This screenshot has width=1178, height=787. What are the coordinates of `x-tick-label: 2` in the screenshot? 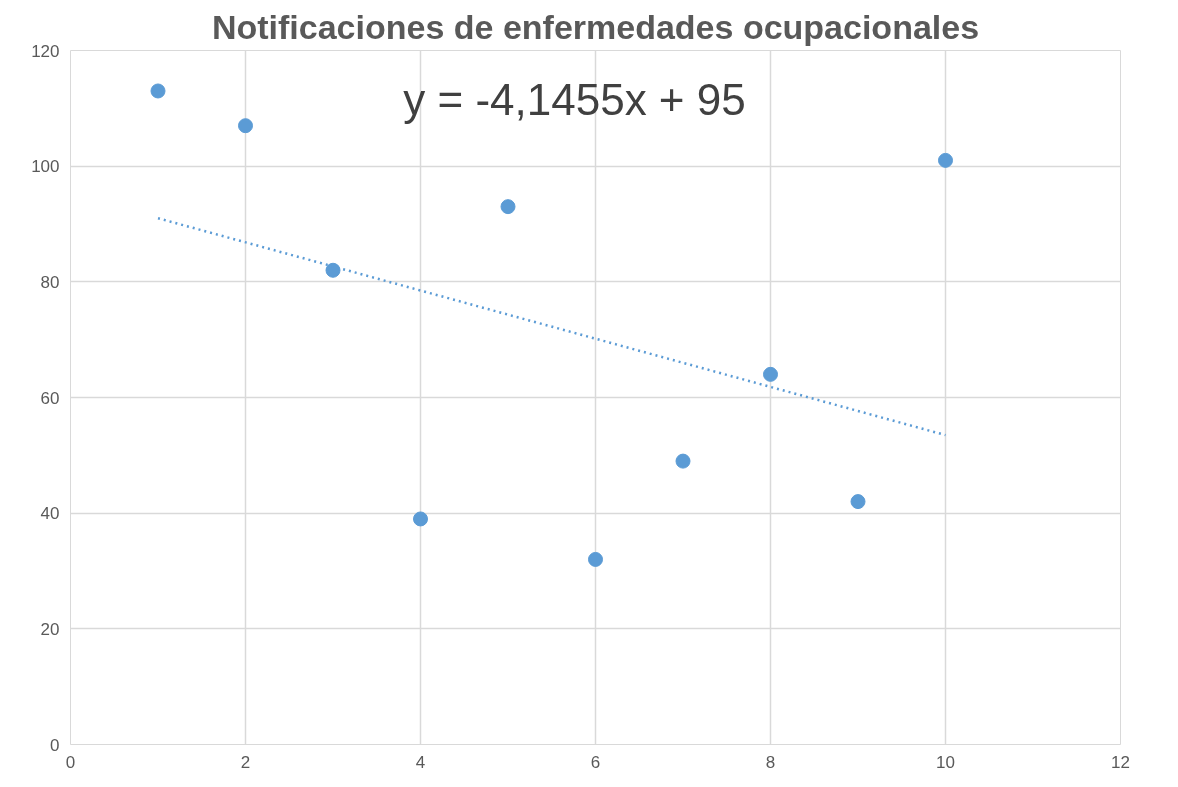 It's located at (245, 762).